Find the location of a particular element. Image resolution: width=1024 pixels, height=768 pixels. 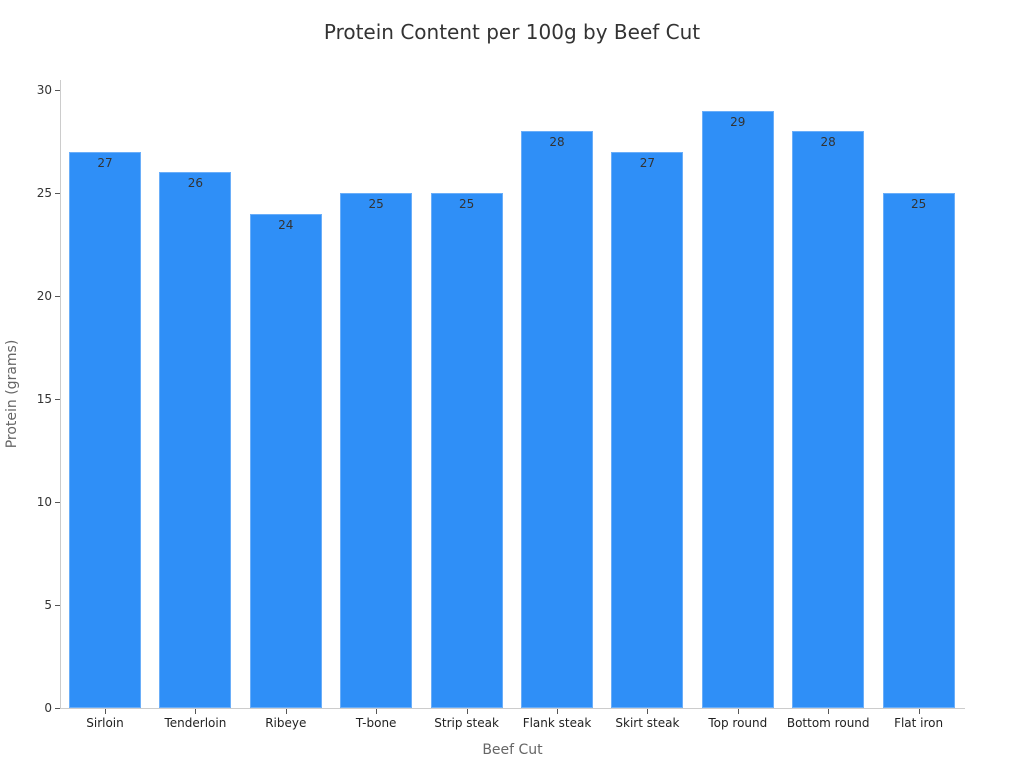

bar: 26 is located at coordinates (195, 440).